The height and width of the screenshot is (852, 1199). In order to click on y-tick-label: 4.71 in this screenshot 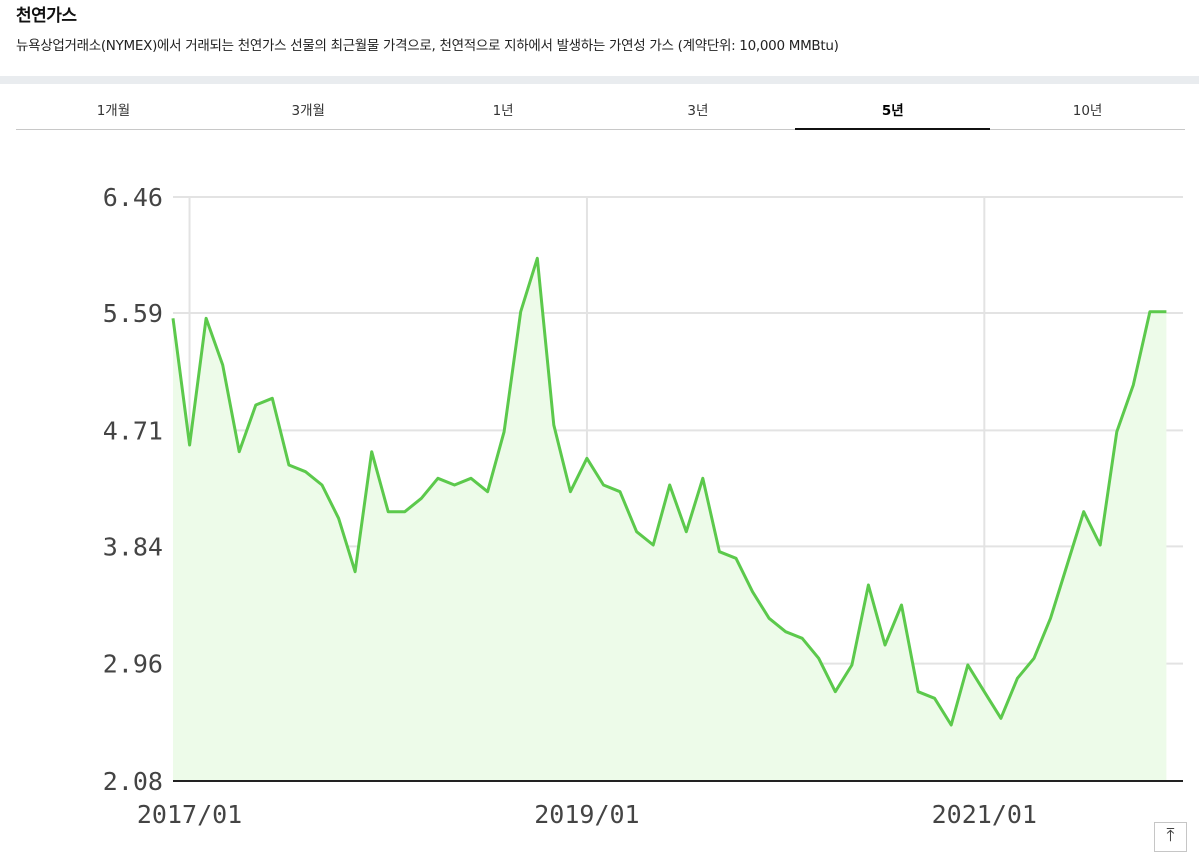, I will do `click(133, 430)`.